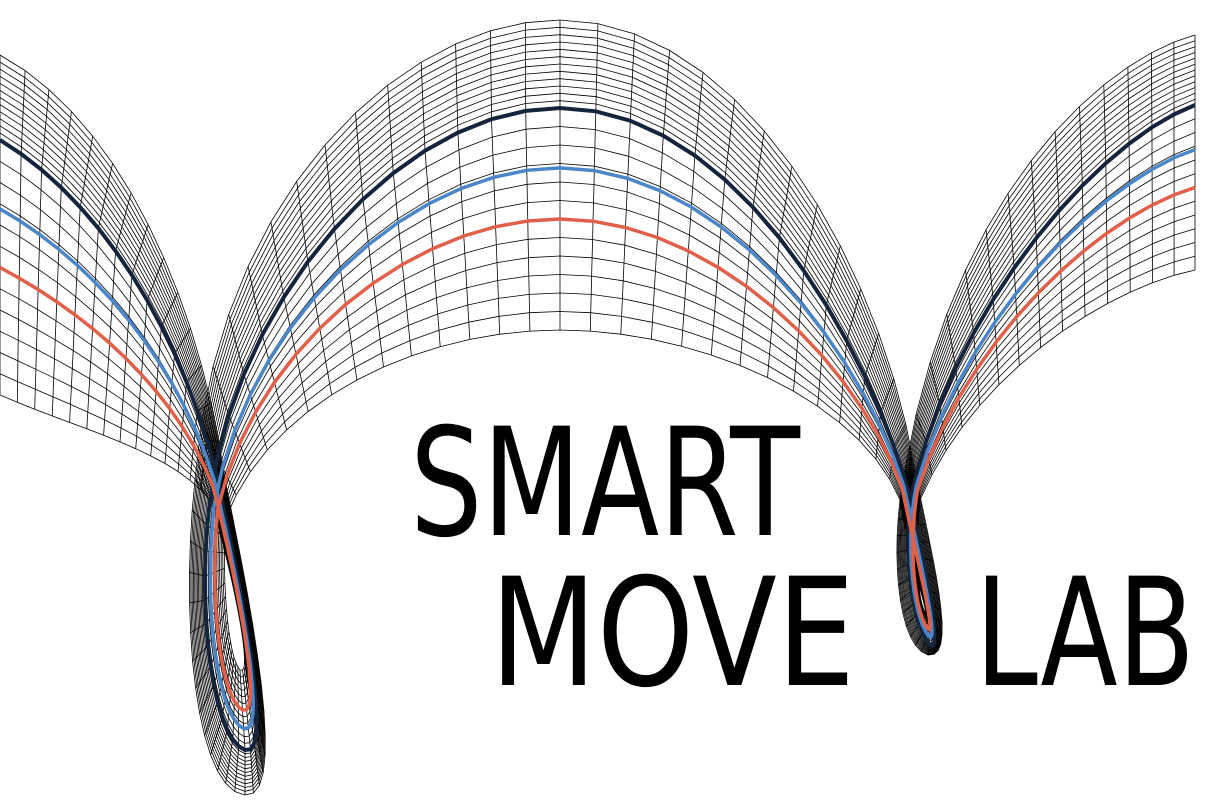 This screenshot has height=800, width=1207. I want to click on logo-word: LAB, so click(1085, 634).